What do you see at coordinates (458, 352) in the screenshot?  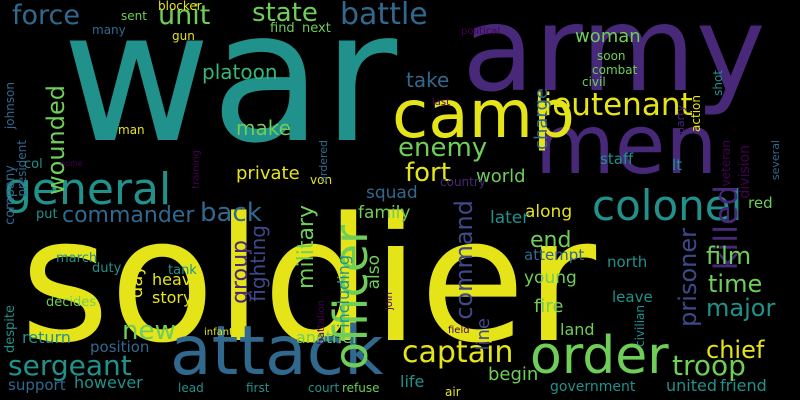 I see `word: captain` at bounding box center [458, 352].